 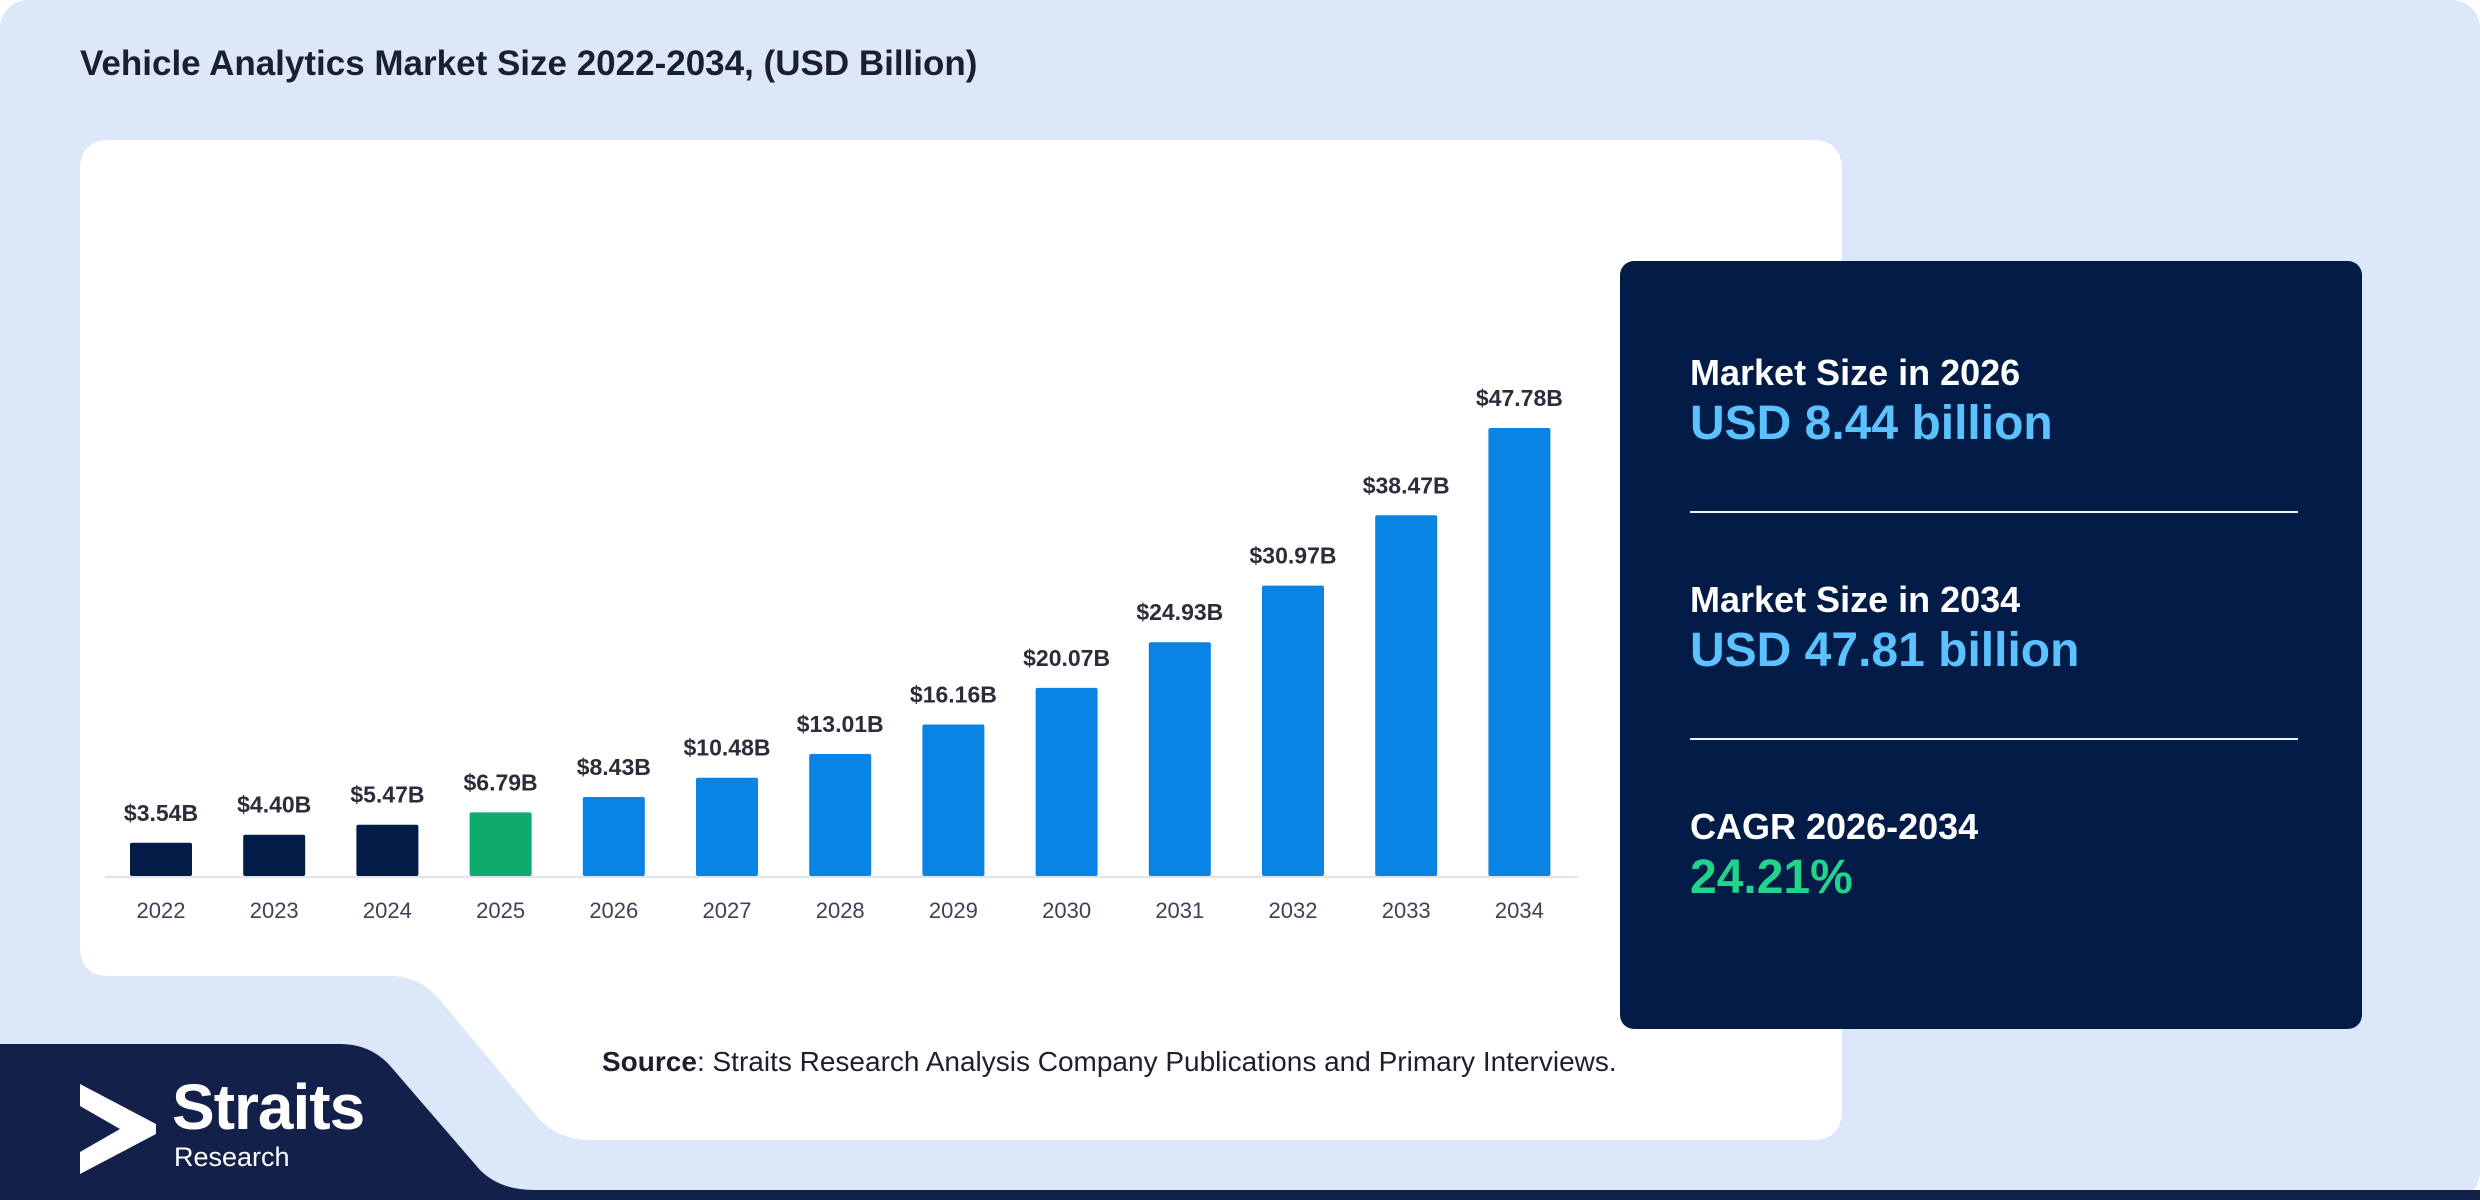 I want to click on stat-label: Market Size in 2026, so click(x=1855, y=372).